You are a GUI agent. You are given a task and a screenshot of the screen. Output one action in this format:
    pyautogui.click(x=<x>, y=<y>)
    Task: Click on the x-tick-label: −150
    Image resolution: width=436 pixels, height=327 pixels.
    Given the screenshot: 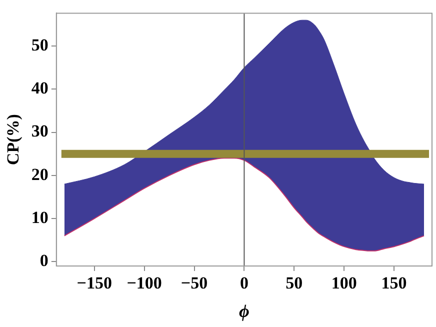 What is the action you would take?
    pyautogui.click(x=94, y=283)
    